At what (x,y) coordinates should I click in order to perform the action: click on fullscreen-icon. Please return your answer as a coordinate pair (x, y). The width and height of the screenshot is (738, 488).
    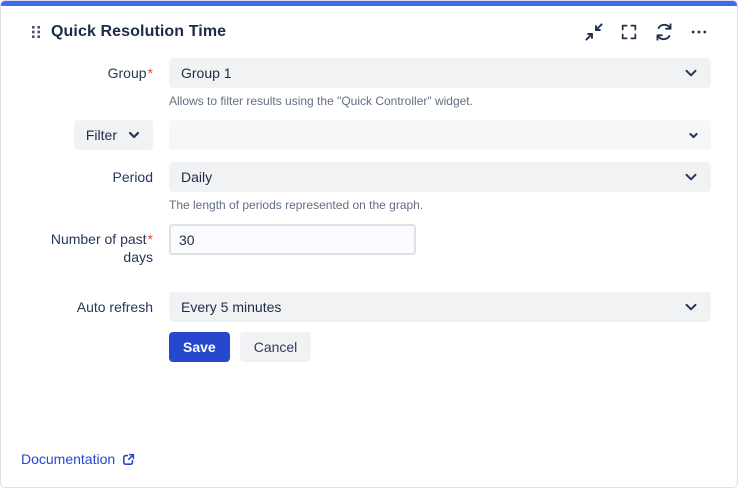
    Looking at the image, I should click on (629, 32).